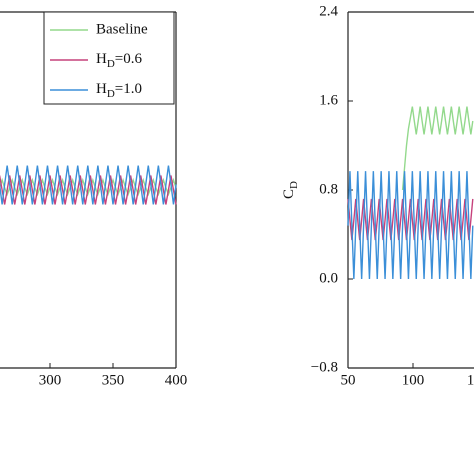 The height and width of the screenshot is (474, 474). Describe the element at coordinates (176, 380) in the screenshot. I see `x-tick-label: 400` at that location.